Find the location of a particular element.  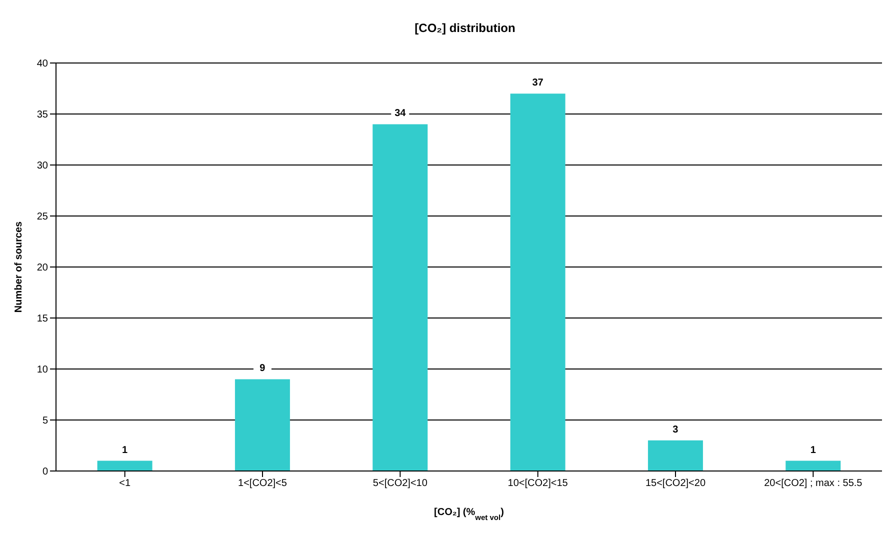

chart-title: [CO₂] distribution is located at coordinates (465, 28).